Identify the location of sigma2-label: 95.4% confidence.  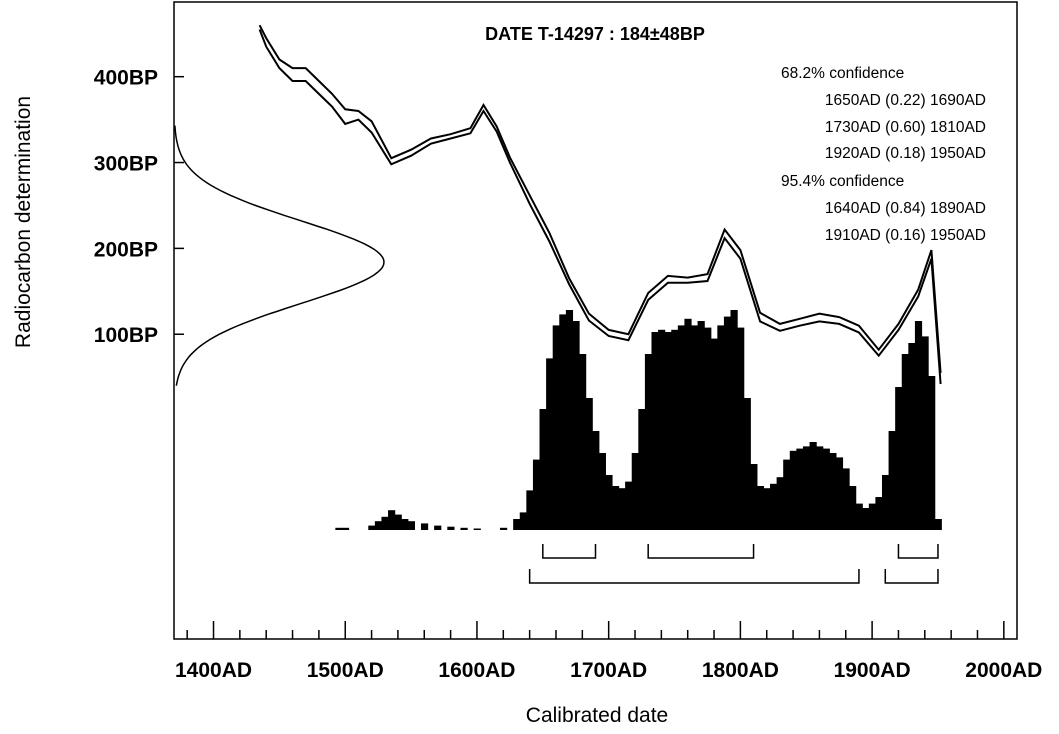
(842, 181).